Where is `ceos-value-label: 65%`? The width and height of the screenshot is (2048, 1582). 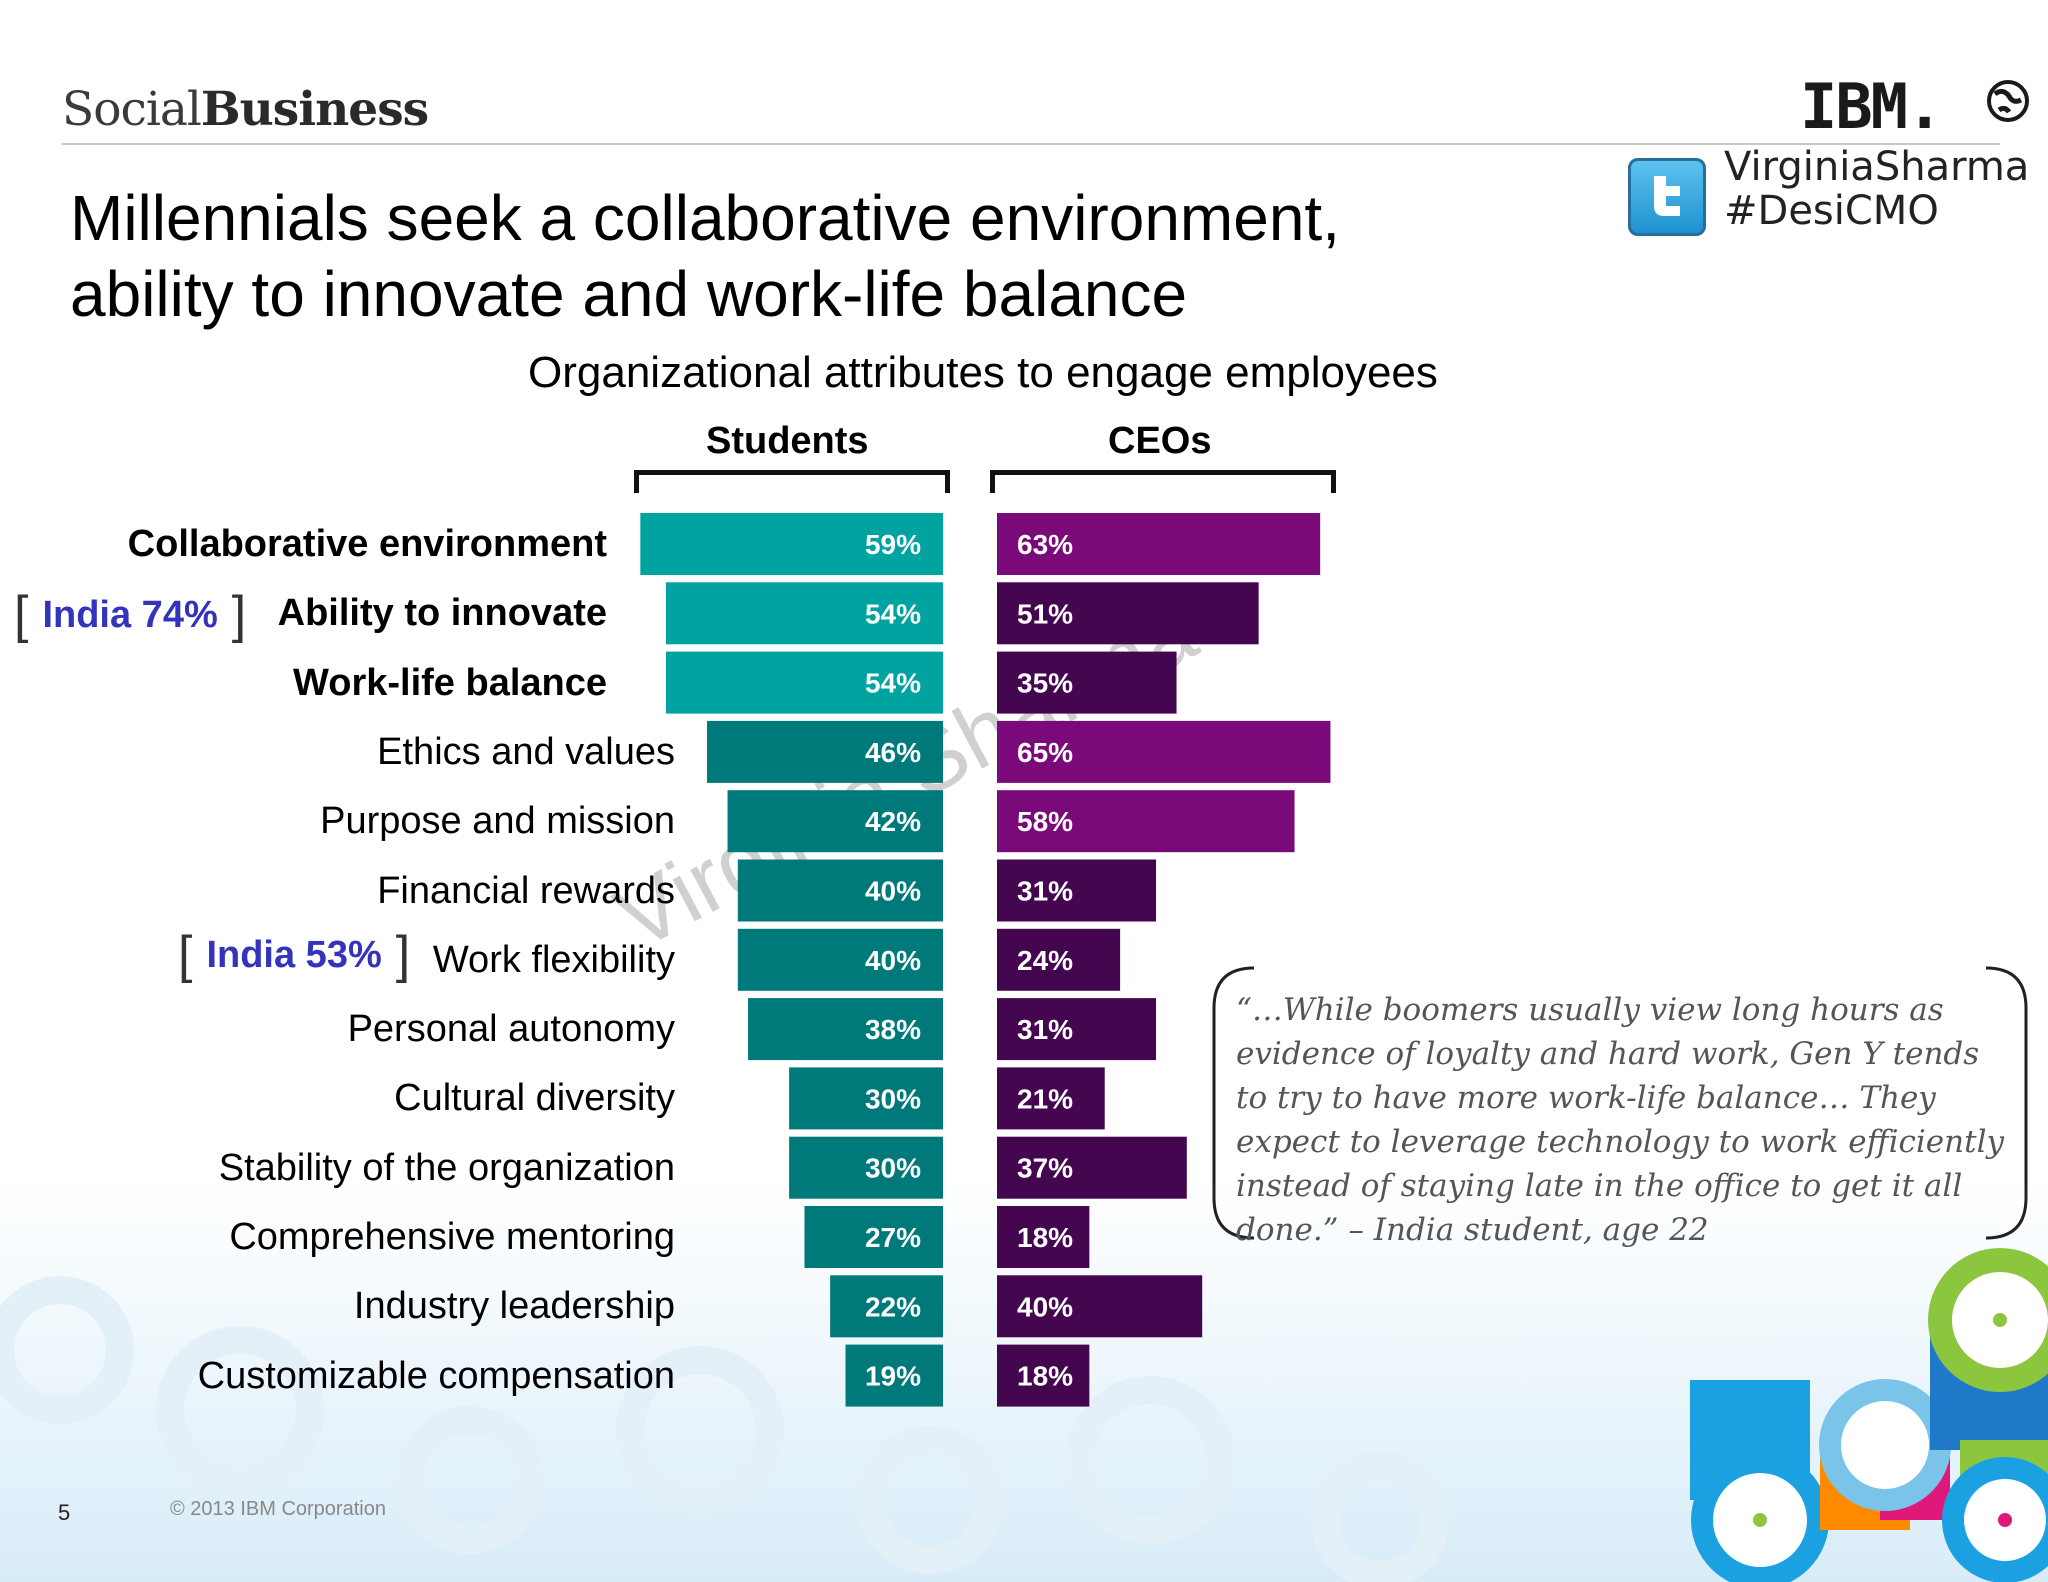 ceos-value-label: 65% is located at coordinates (1045, 752).